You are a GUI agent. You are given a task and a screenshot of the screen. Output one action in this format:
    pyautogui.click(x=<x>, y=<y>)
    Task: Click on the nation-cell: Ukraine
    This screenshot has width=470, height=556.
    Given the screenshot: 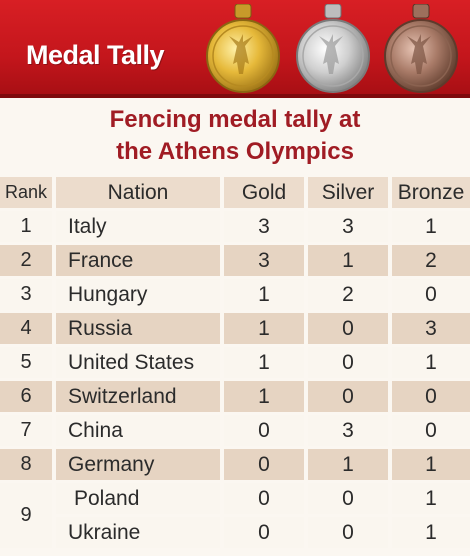 What is the action you would take?
    pyautogui.click(x=136, y=532)
    